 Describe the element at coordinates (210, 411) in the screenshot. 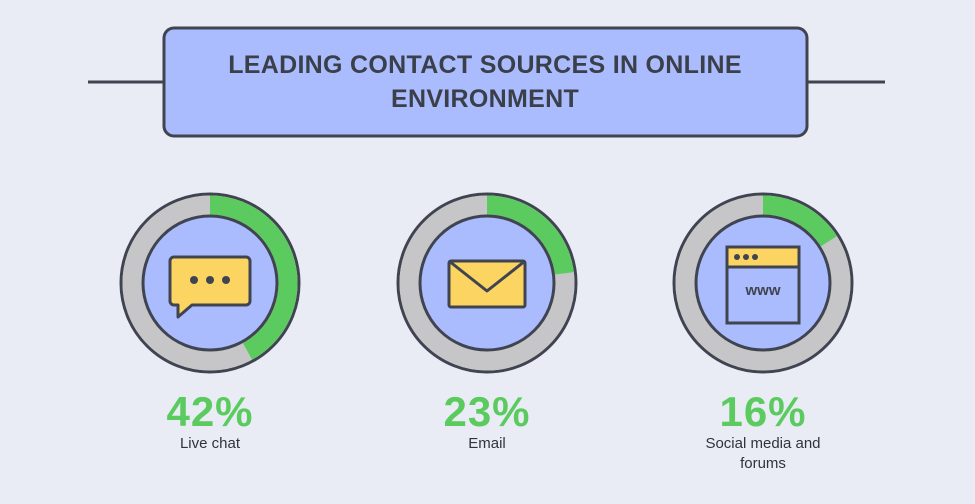

I see `value-label: 42%` at that location.